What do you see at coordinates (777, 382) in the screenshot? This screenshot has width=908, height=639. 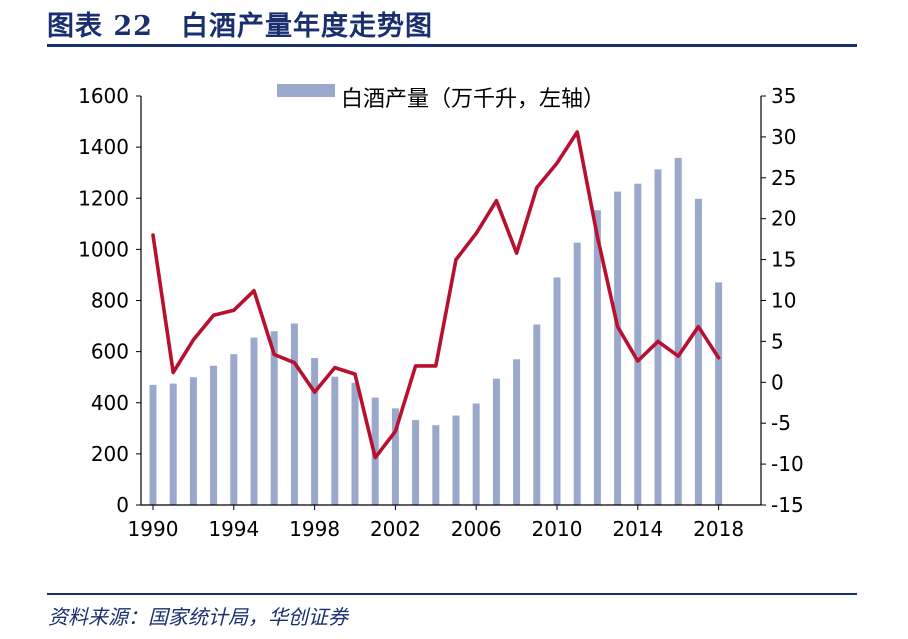 I see `y-right-tick-label: 0` at bounding box center [777, 382].